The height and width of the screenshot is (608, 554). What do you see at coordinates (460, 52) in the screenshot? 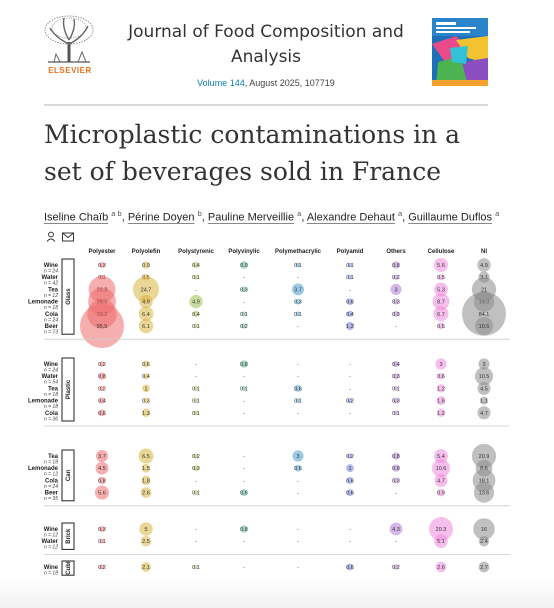
I see `journal-cover-image` at bounding box center [460, 52].